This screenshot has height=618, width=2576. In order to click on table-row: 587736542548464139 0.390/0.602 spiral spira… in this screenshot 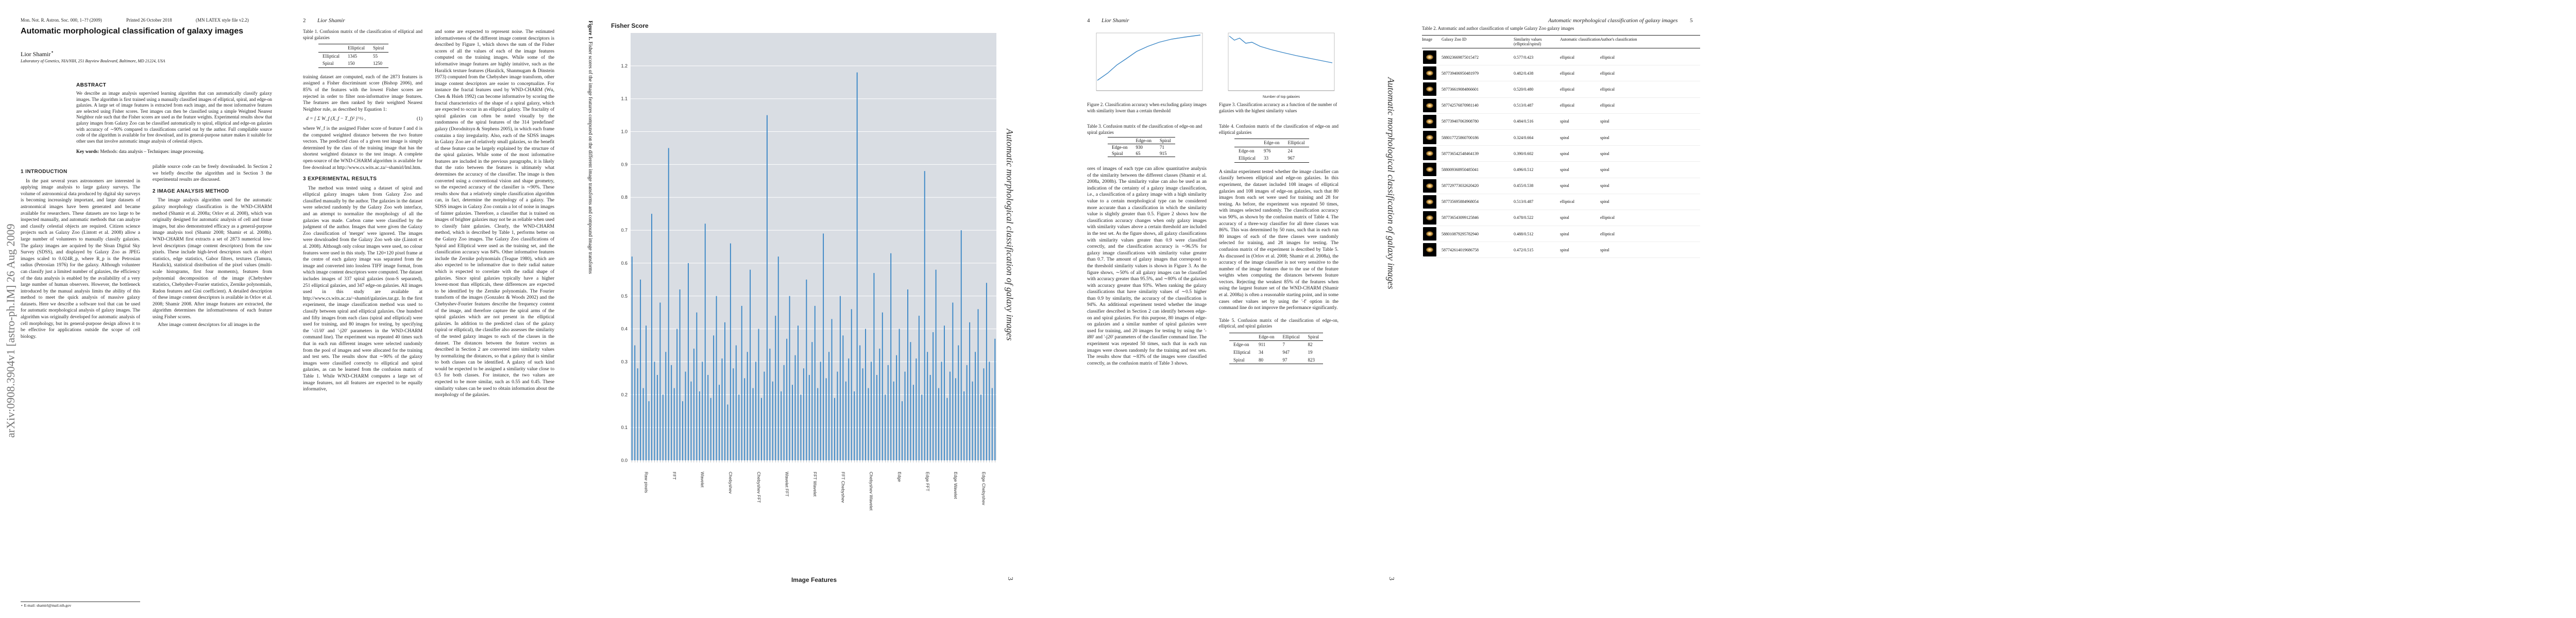, I will do `click(1561, 154)`.